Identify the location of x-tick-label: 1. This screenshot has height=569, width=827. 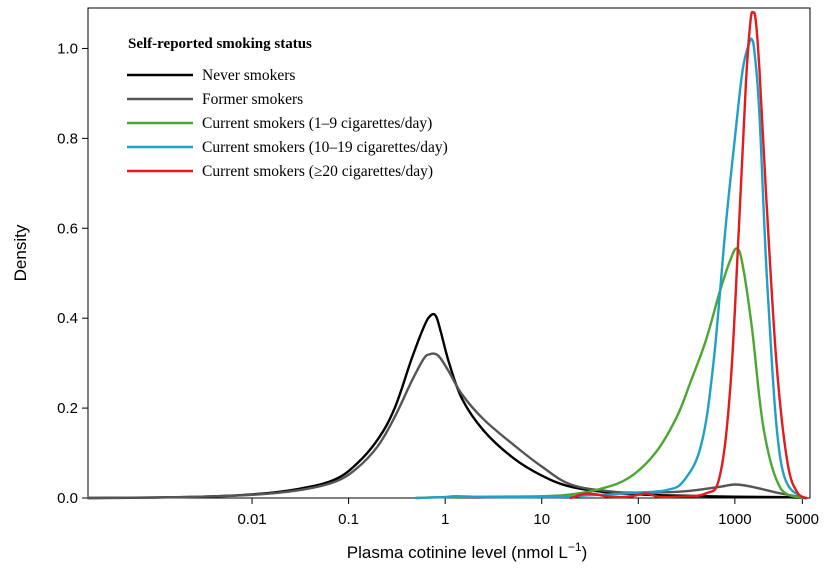
(445, 519).